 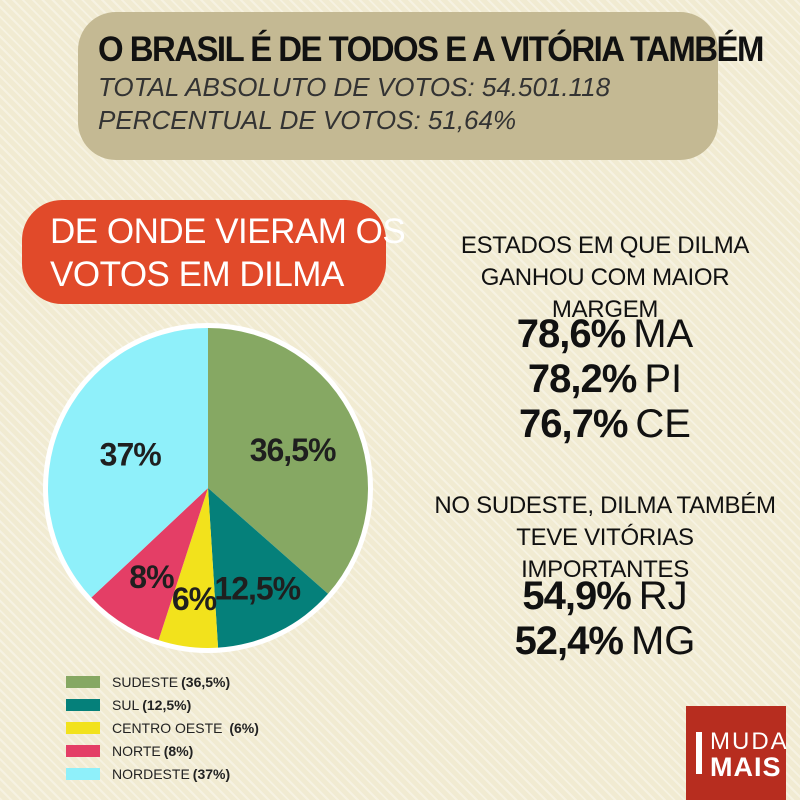 I want to click on pie-slice-label: 36,5%, so click(x=293, y=450).